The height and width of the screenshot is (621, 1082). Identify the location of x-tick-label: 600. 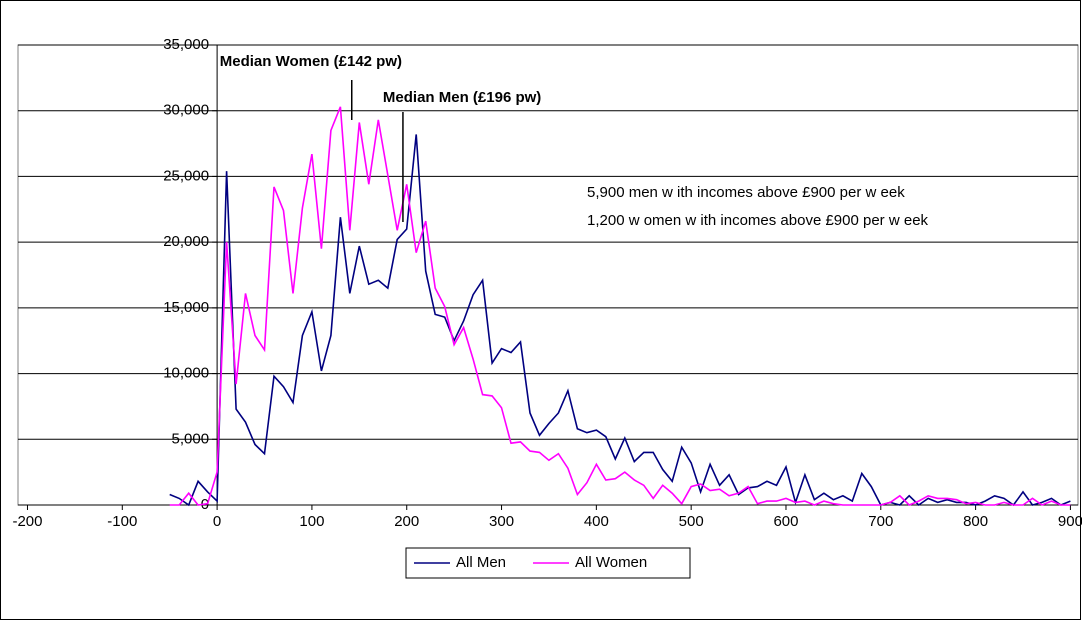
(785, 521).